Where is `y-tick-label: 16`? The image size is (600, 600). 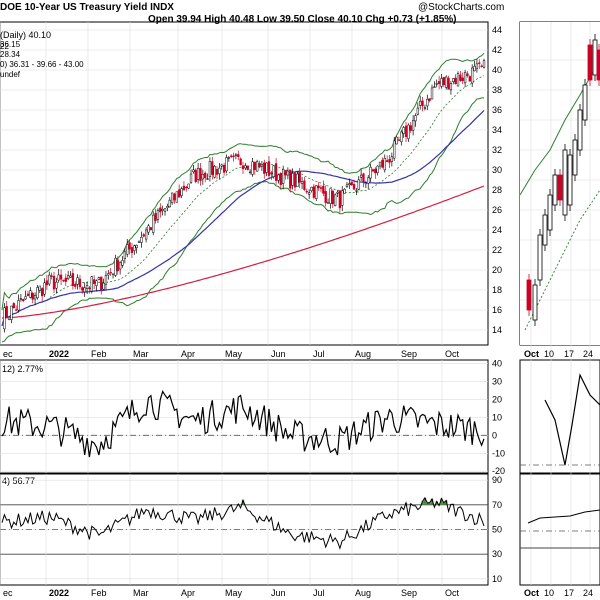
y-tick-label: 16 is located at coordinates (497, 310).